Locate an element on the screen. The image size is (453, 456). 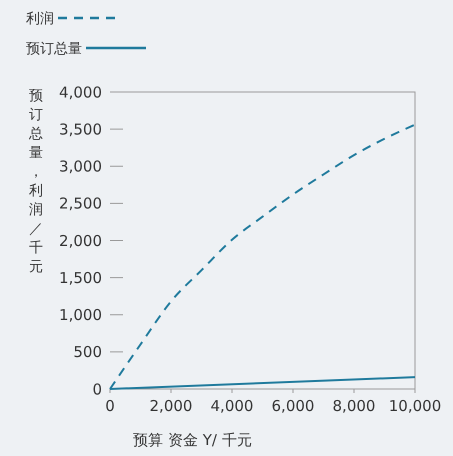
x-axis-title: 预算 资金 Y/ 千元 is located at coordinates (192, 440).